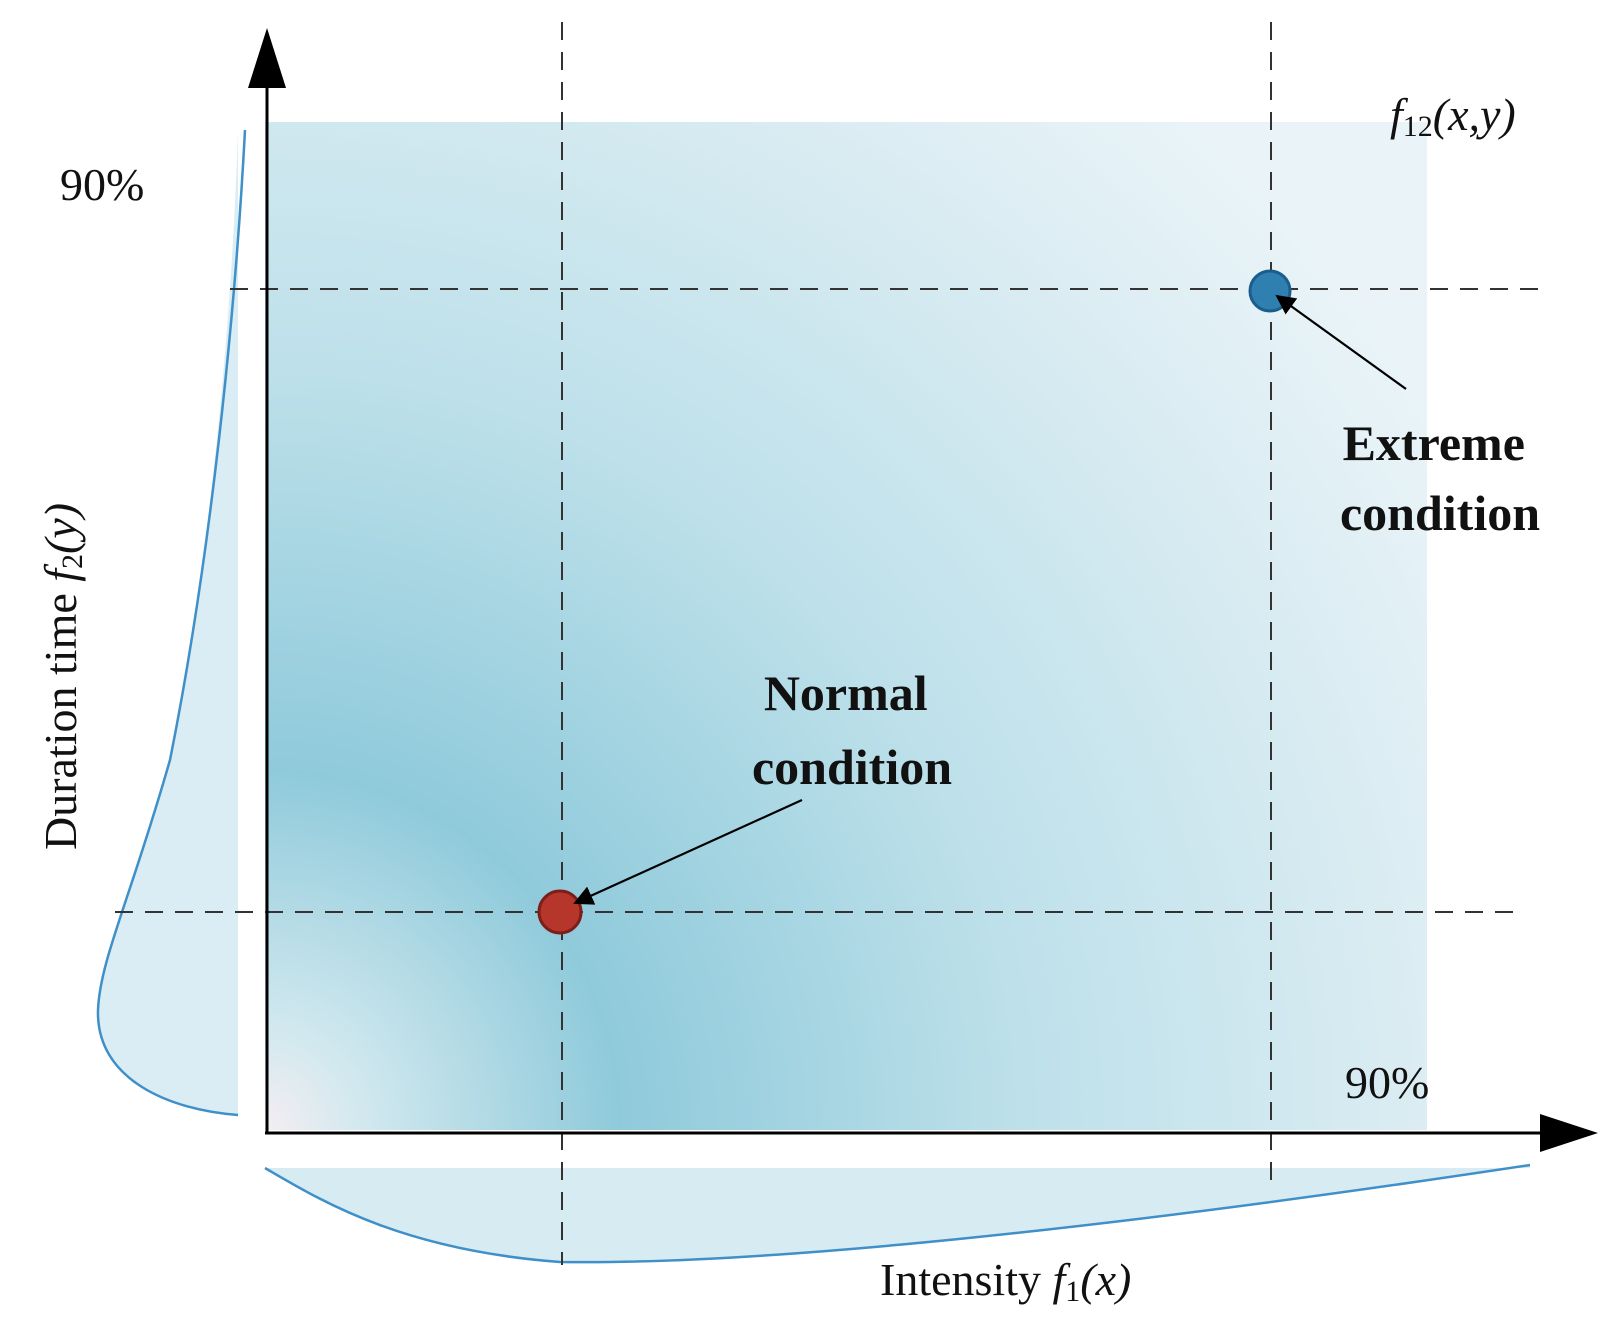  What do you see at coordinates (688, 851) in the screenshot?
I see `normal-pointer-arrow` at bounding box center [688, 851].